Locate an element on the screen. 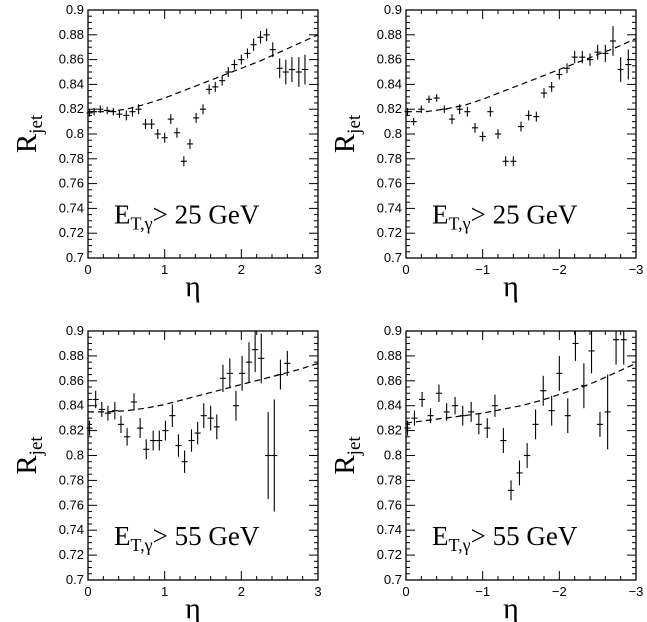 This screenshot has width=647, height=622. x-tick-label: −3 is located at coordinates (636, 269).